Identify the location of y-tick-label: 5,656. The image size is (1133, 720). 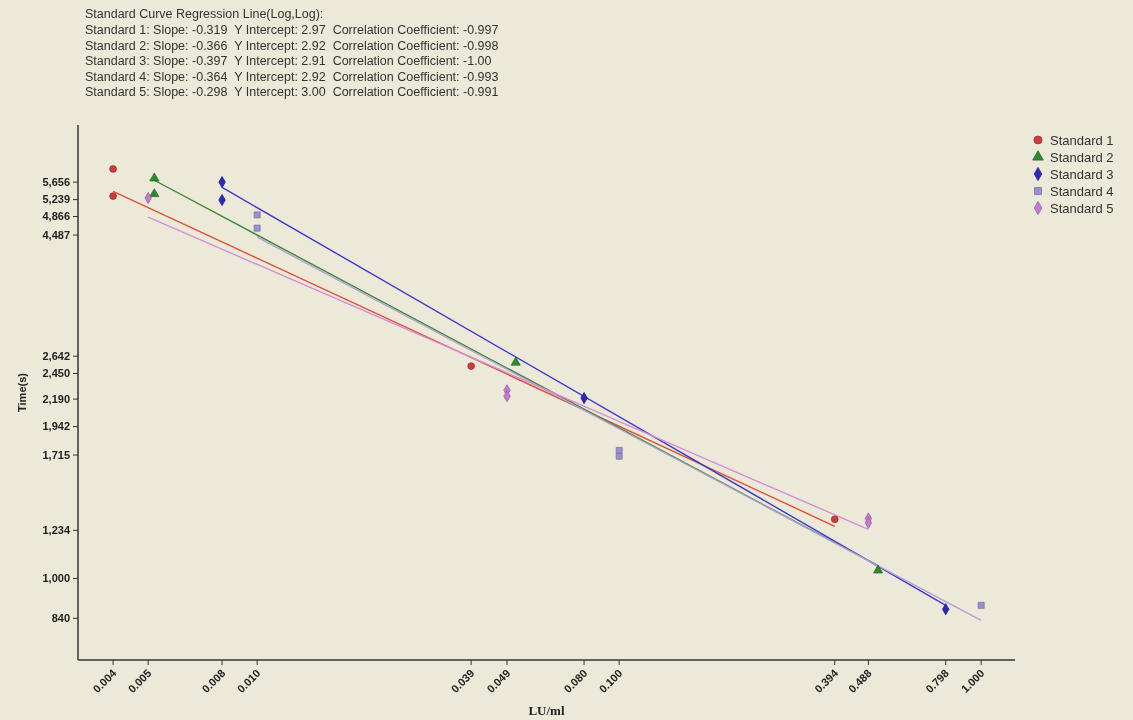
(56, 181).